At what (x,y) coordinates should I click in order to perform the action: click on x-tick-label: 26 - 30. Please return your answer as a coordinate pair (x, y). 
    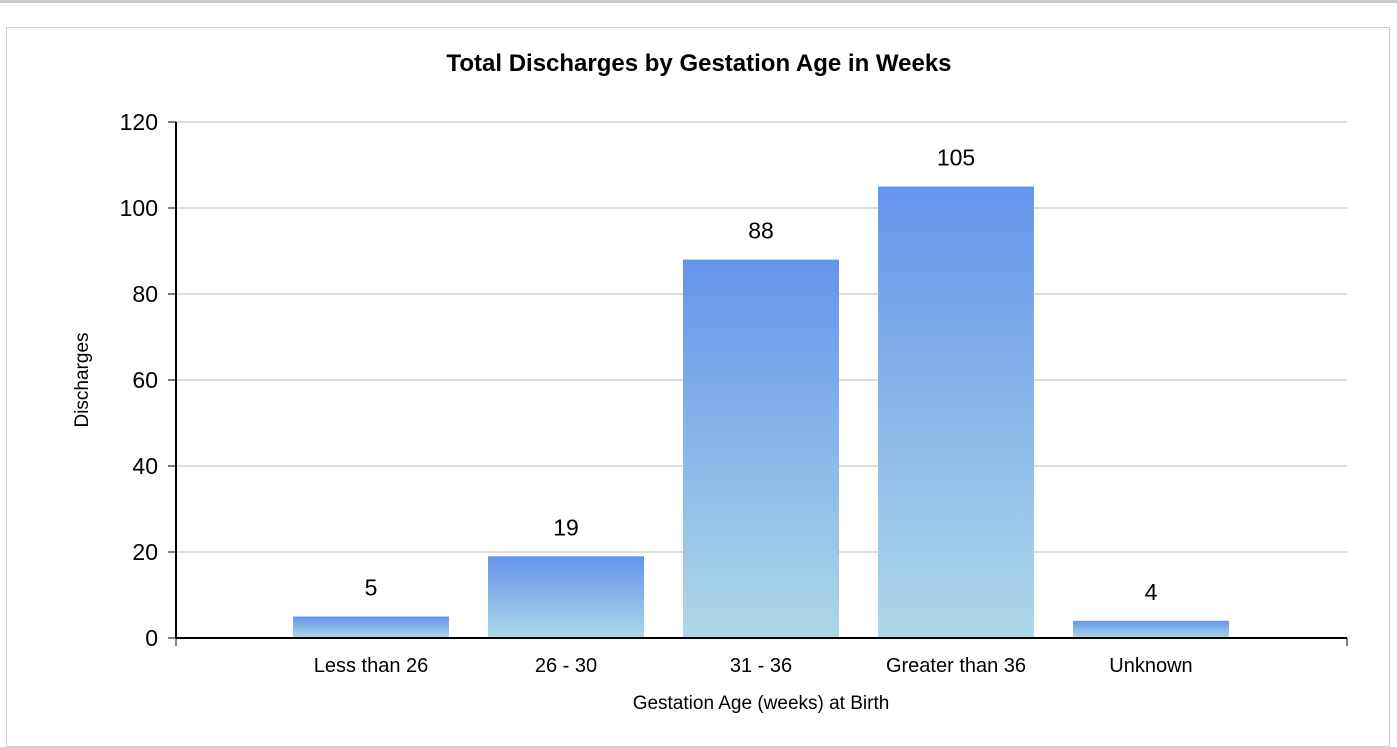
    Looking at the image, I should click on (566, 666).